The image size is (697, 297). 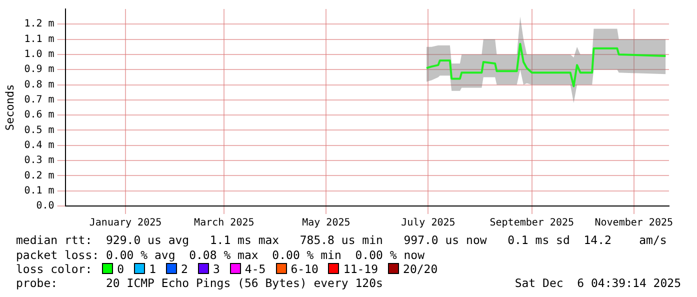 What do you see at coordinates (360, 269) in the screenshot?
I see `text: 11-19` at bounding box center [360, 269].